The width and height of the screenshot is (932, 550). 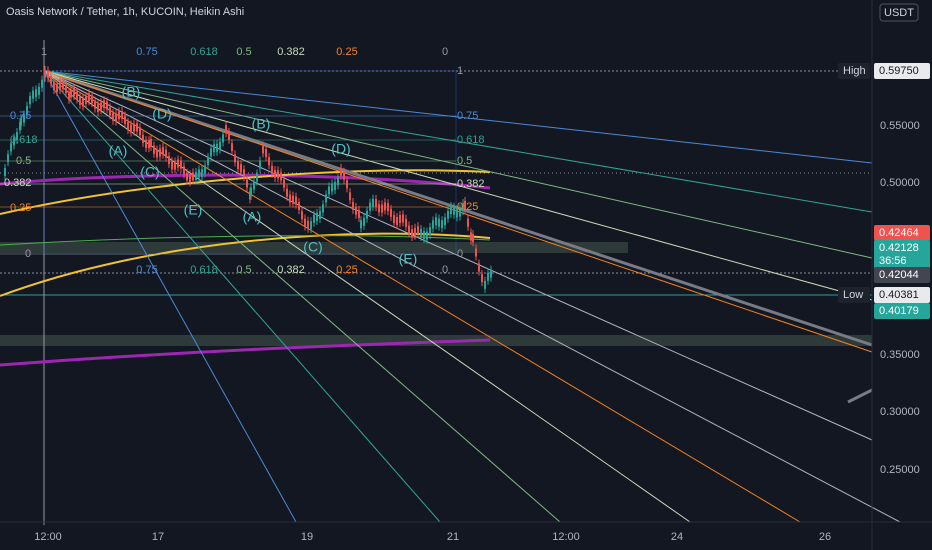 I want to click on low-label-bg, so click(x=854, y=295).